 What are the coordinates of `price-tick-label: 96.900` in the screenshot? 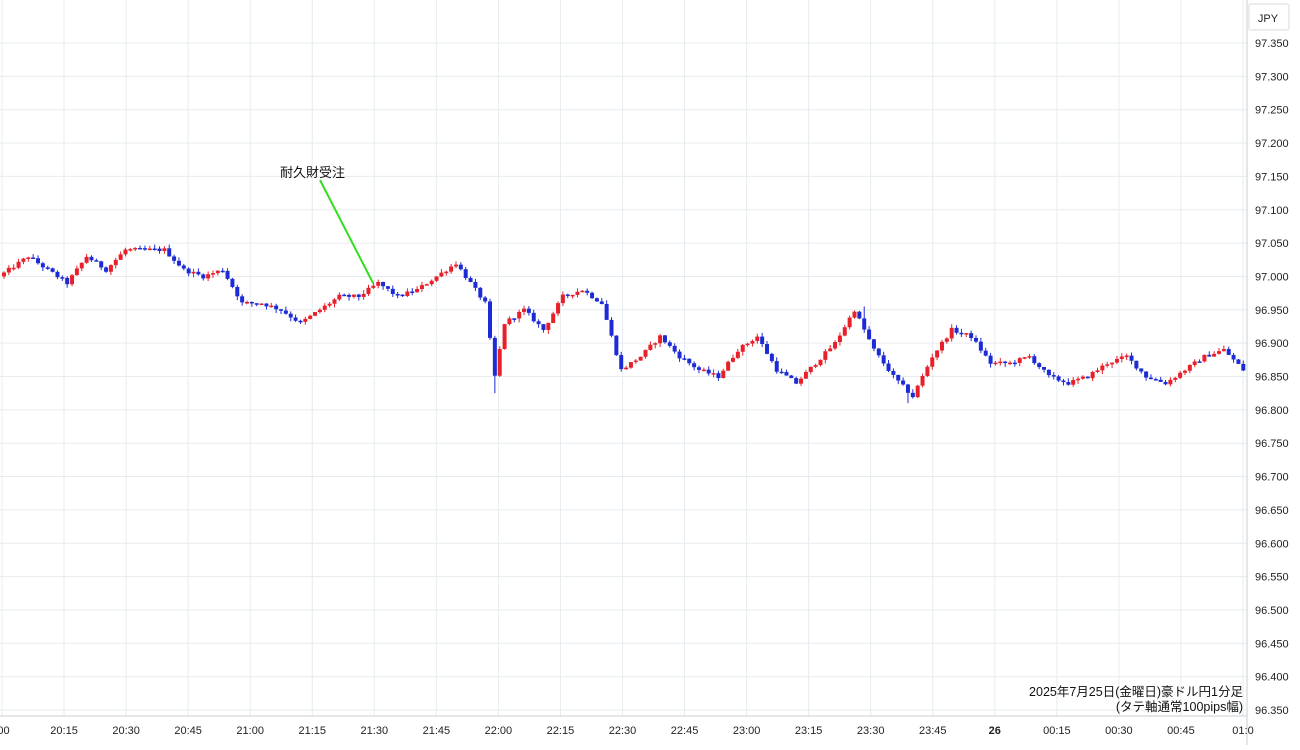 It's located at (1272, 344).